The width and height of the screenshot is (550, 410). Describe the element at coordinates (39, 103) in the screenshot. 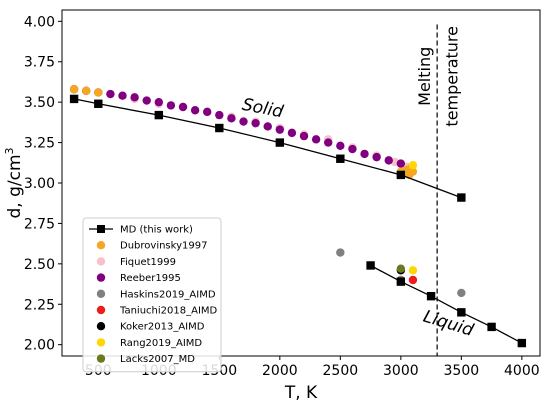

I see `y-tick-label-6: 3.50` at that location.